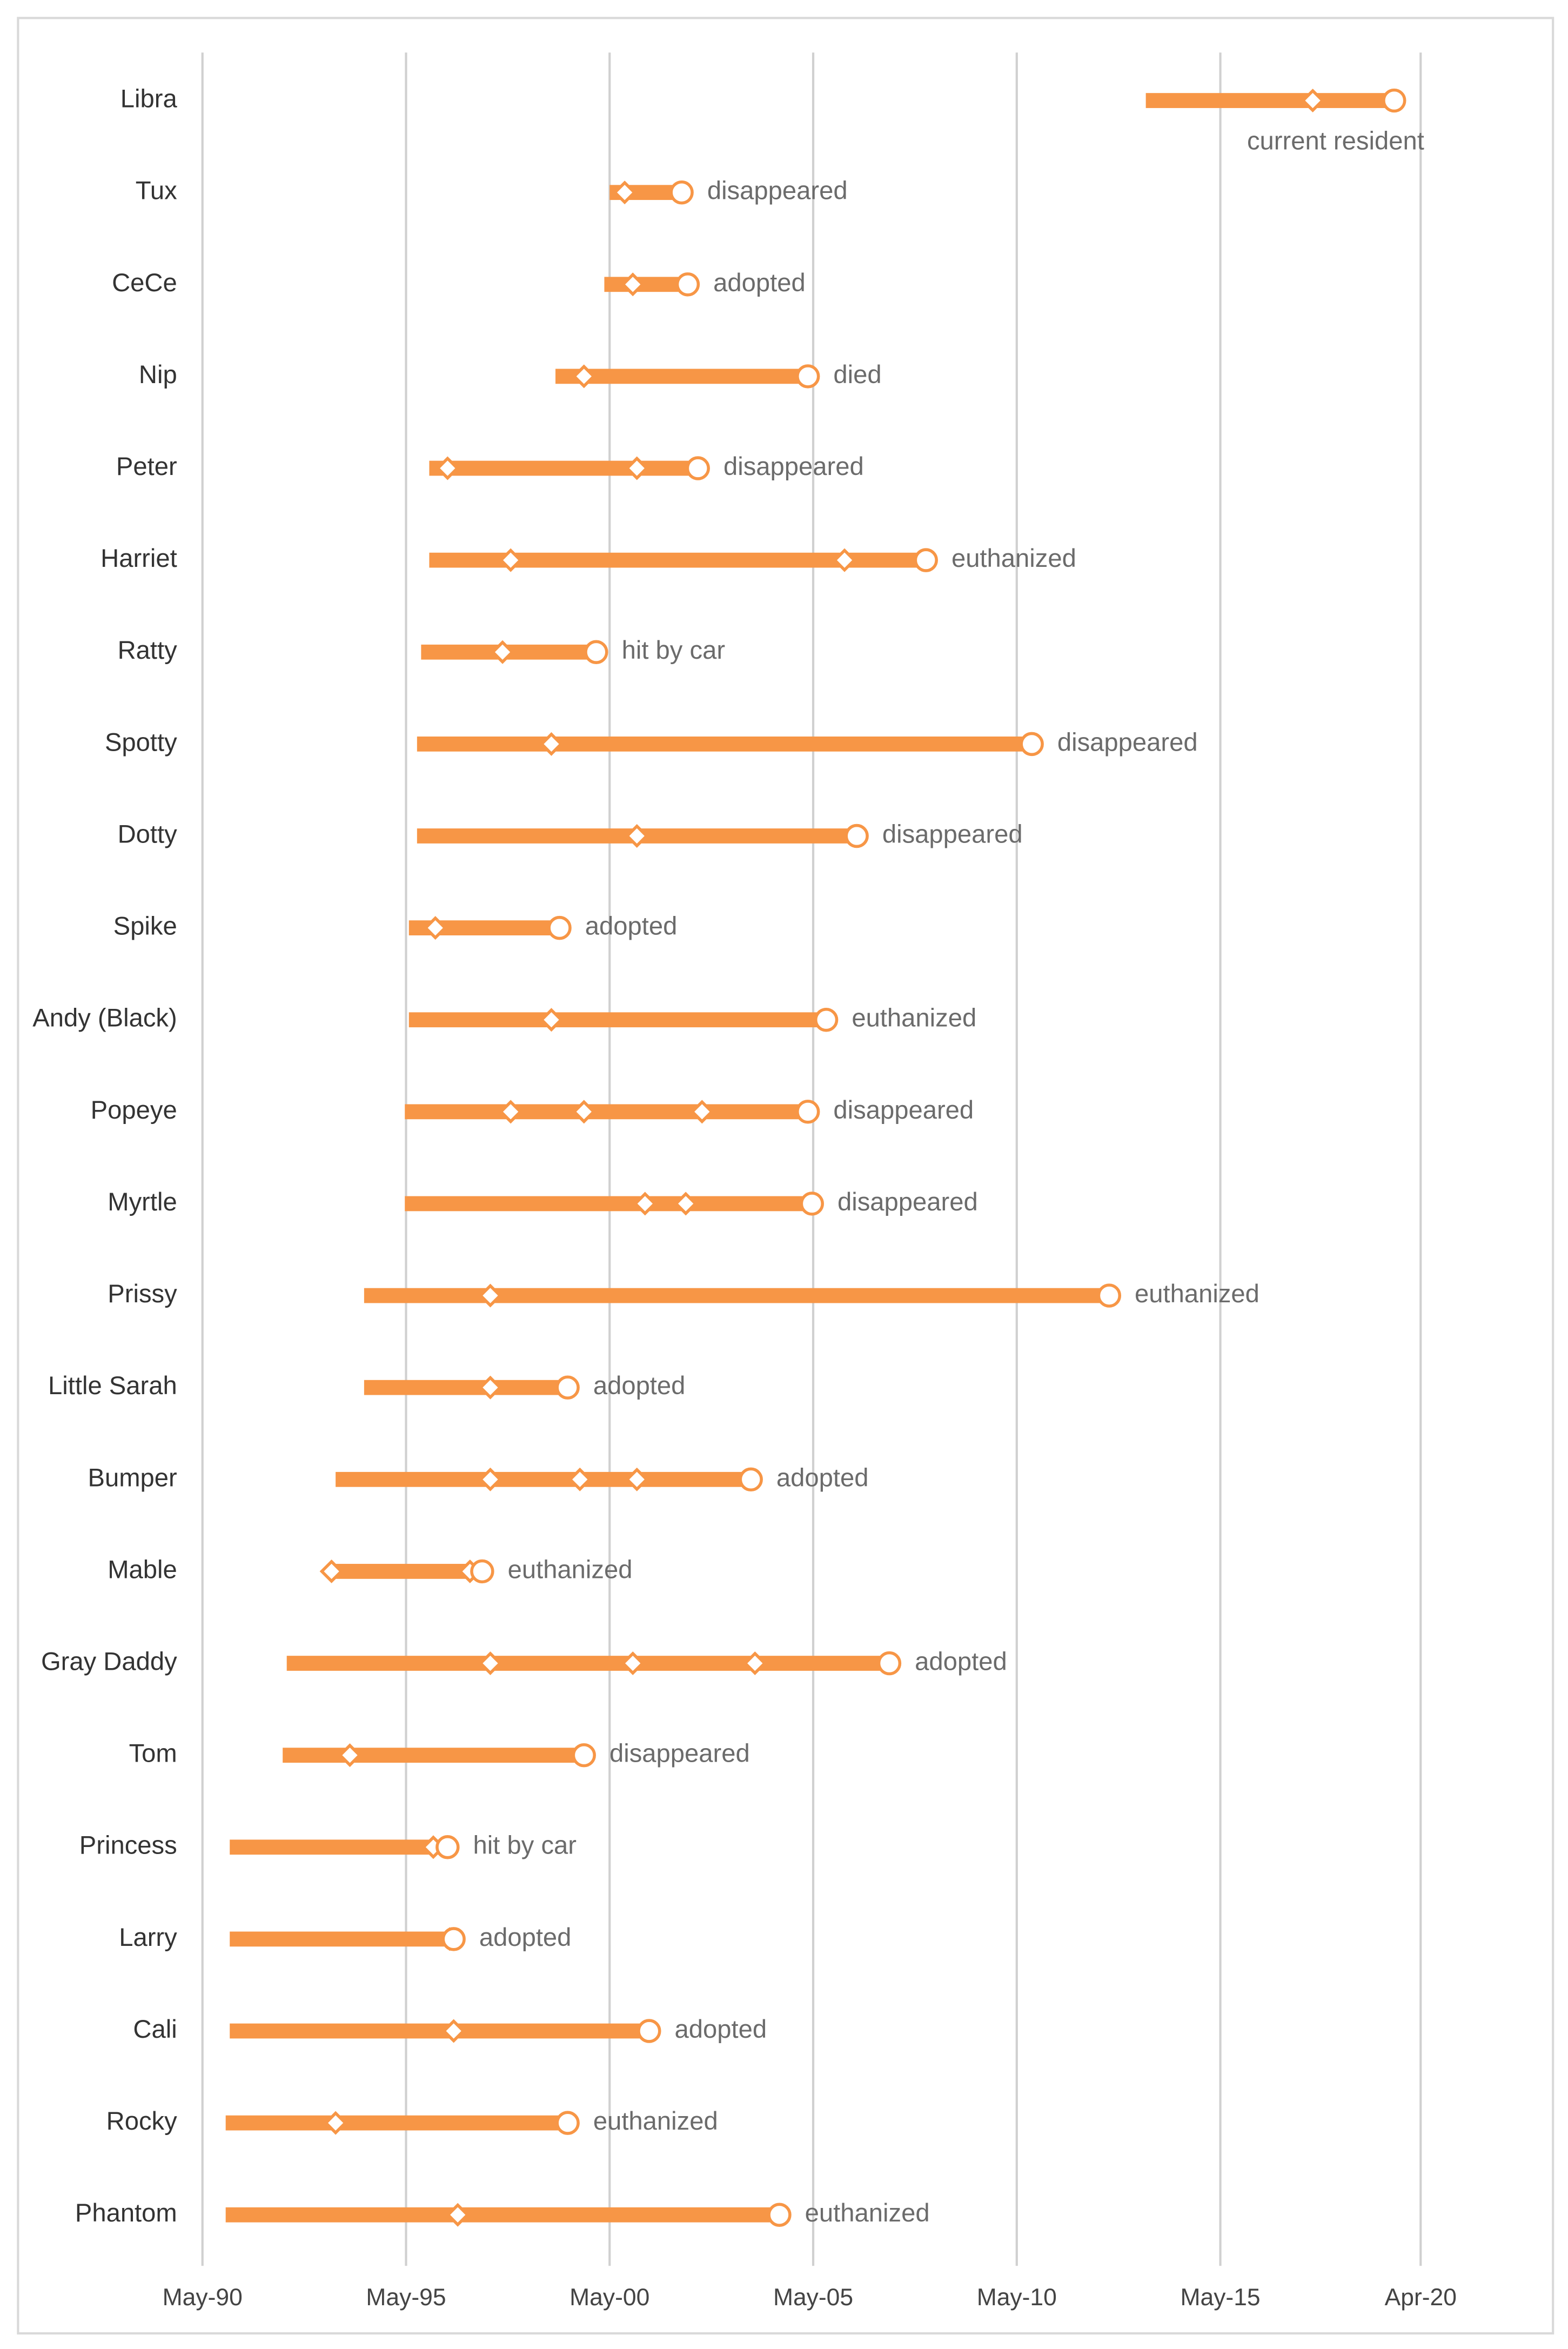 The image size is (1568, 2349). What do you see at coordinates (155, 2030) in the screenshot?
I see `row-label: Cali` at bounding box center [155, 2030].